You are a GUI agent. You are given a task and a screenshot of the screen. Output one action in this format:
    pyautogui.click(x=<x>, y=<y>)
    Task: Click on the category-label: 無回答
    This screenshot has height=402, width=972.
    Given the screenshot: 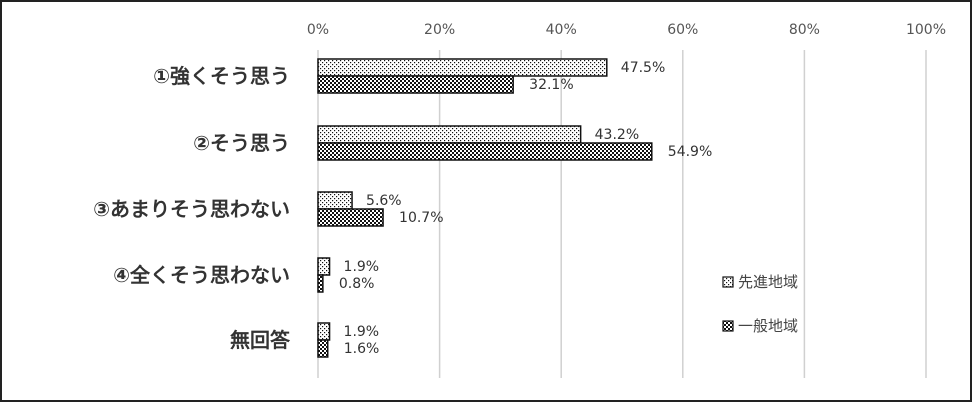 What is the action you would take?
    pyautogui.click(x=260, y=340)
    